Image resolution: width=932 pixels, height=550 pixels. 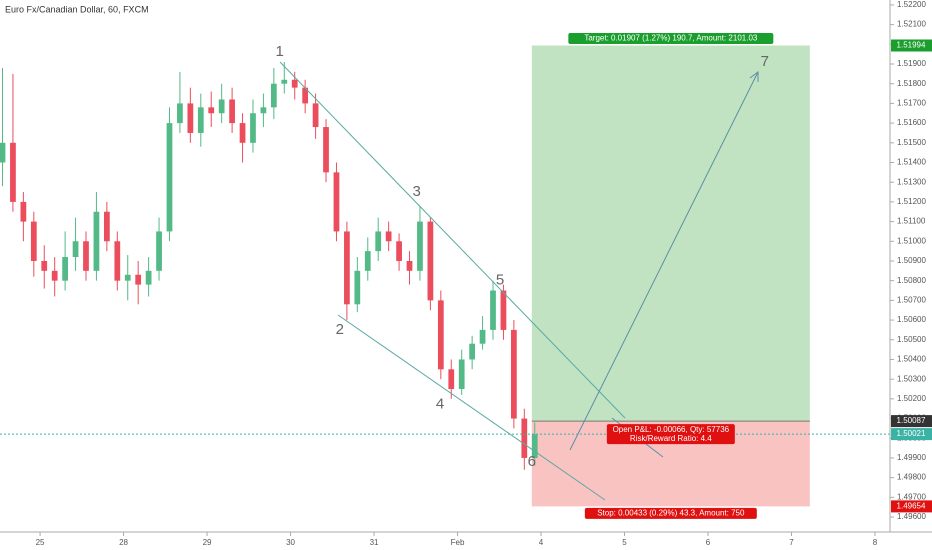 I want to click on y-tick-label: 1.51000, so click(x=911, y=240).